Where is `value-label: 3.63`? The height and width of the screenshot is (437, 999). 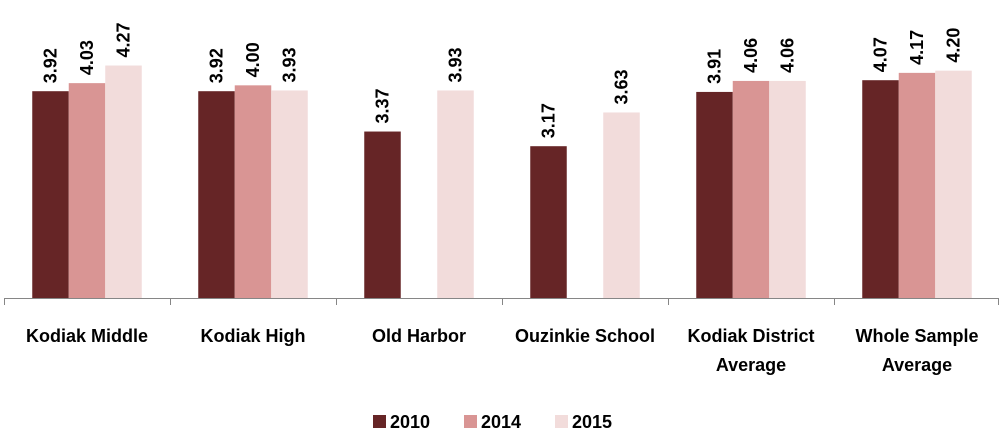 value-label: 3.63 is located at coordinates (622, 86).